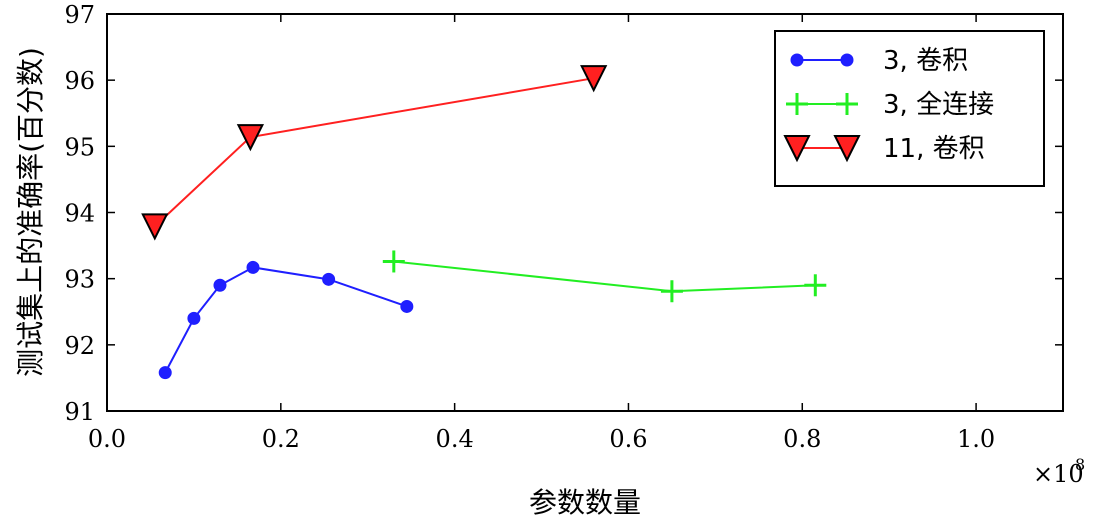 The width and height of the screenshot is (1099, 521). I want to click on y-tick-label: 96, so click(79, 81).